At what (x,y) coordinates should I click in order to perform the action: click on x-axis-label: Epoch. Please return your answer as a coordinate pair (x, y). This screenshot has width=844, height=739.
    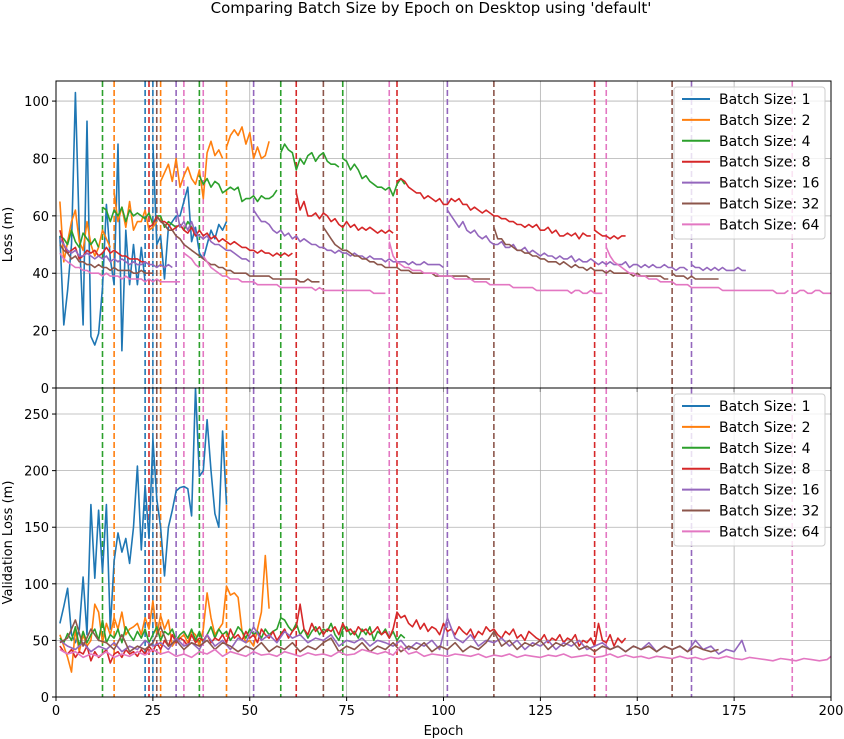
    Looking at the image, I should click on (444, 731).